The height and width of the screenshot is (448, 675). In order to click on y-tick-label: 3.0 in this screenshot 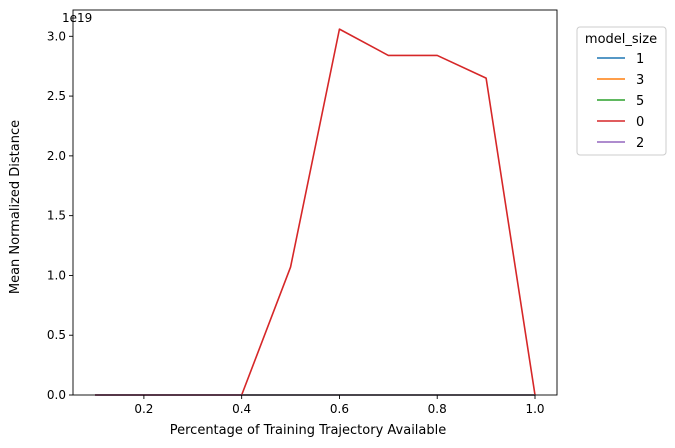, I will do `click(56, 36)`.